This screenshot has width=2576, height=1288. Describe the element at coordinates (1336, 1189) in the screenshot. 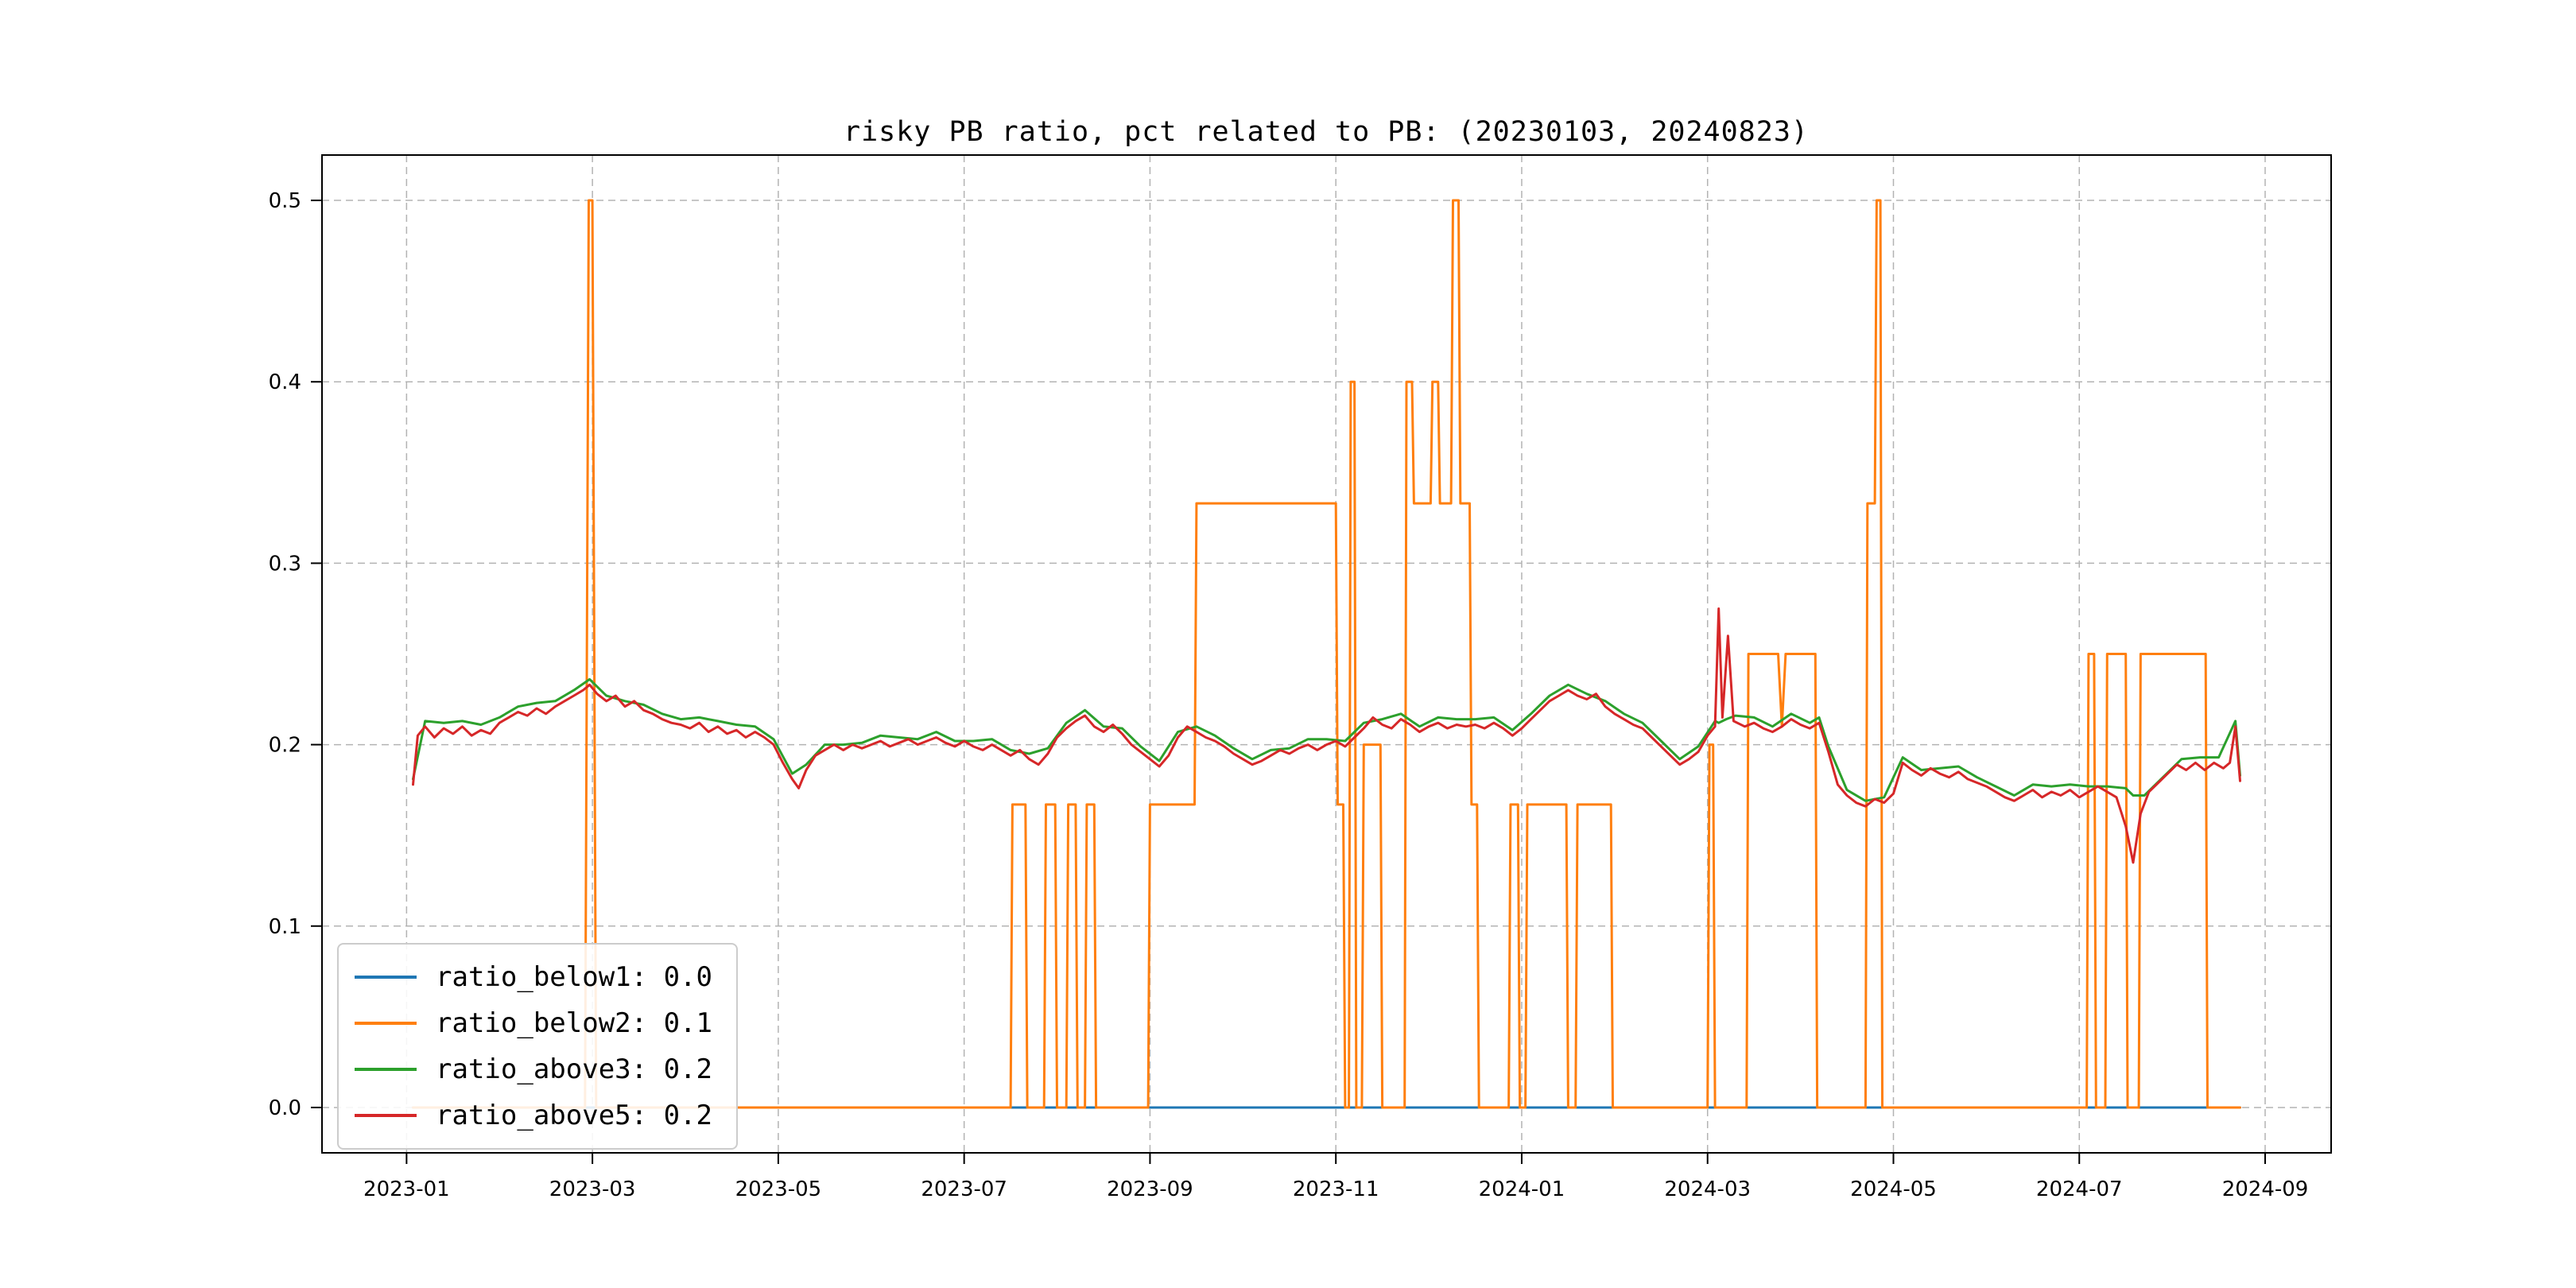

I see `x-tick-label: 2023-11` at that location.